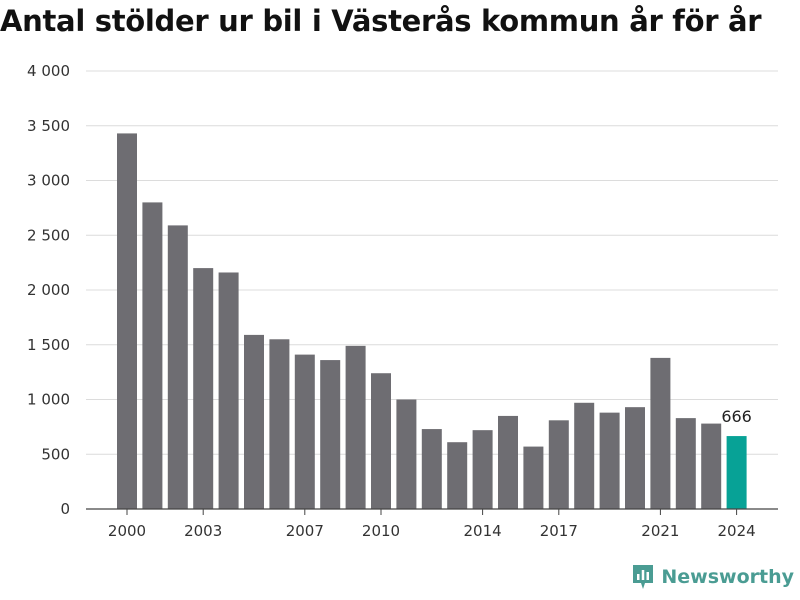  I want to click on bar-2003, so click(203, 388).